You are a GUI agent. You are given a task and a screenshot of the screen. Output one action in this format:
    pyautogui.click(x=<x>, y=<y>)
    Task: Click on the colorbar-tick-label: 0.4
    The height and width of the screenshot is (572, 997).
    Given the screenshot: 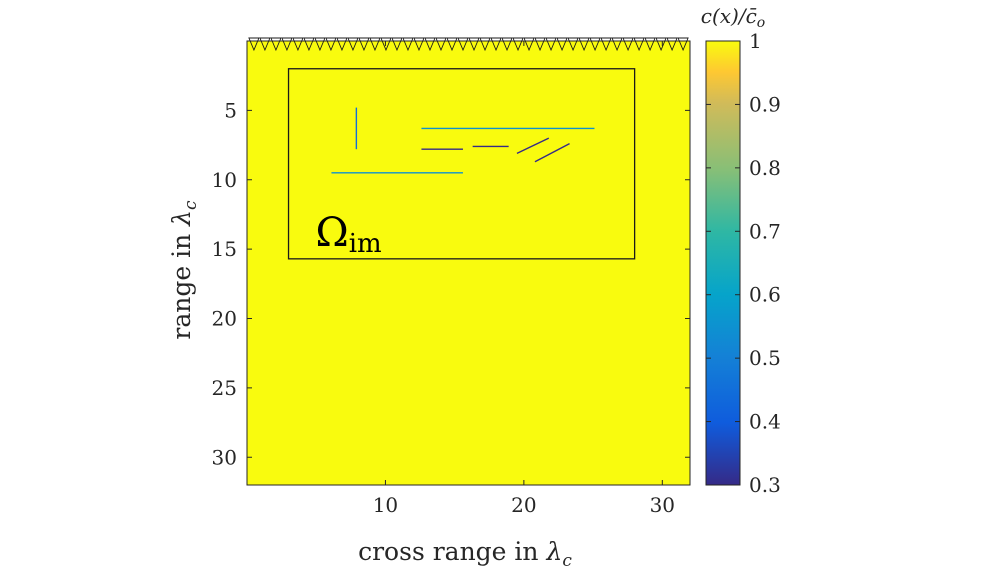 What is the action you would take?
    pyautogui.click(x=765, y=422)
    